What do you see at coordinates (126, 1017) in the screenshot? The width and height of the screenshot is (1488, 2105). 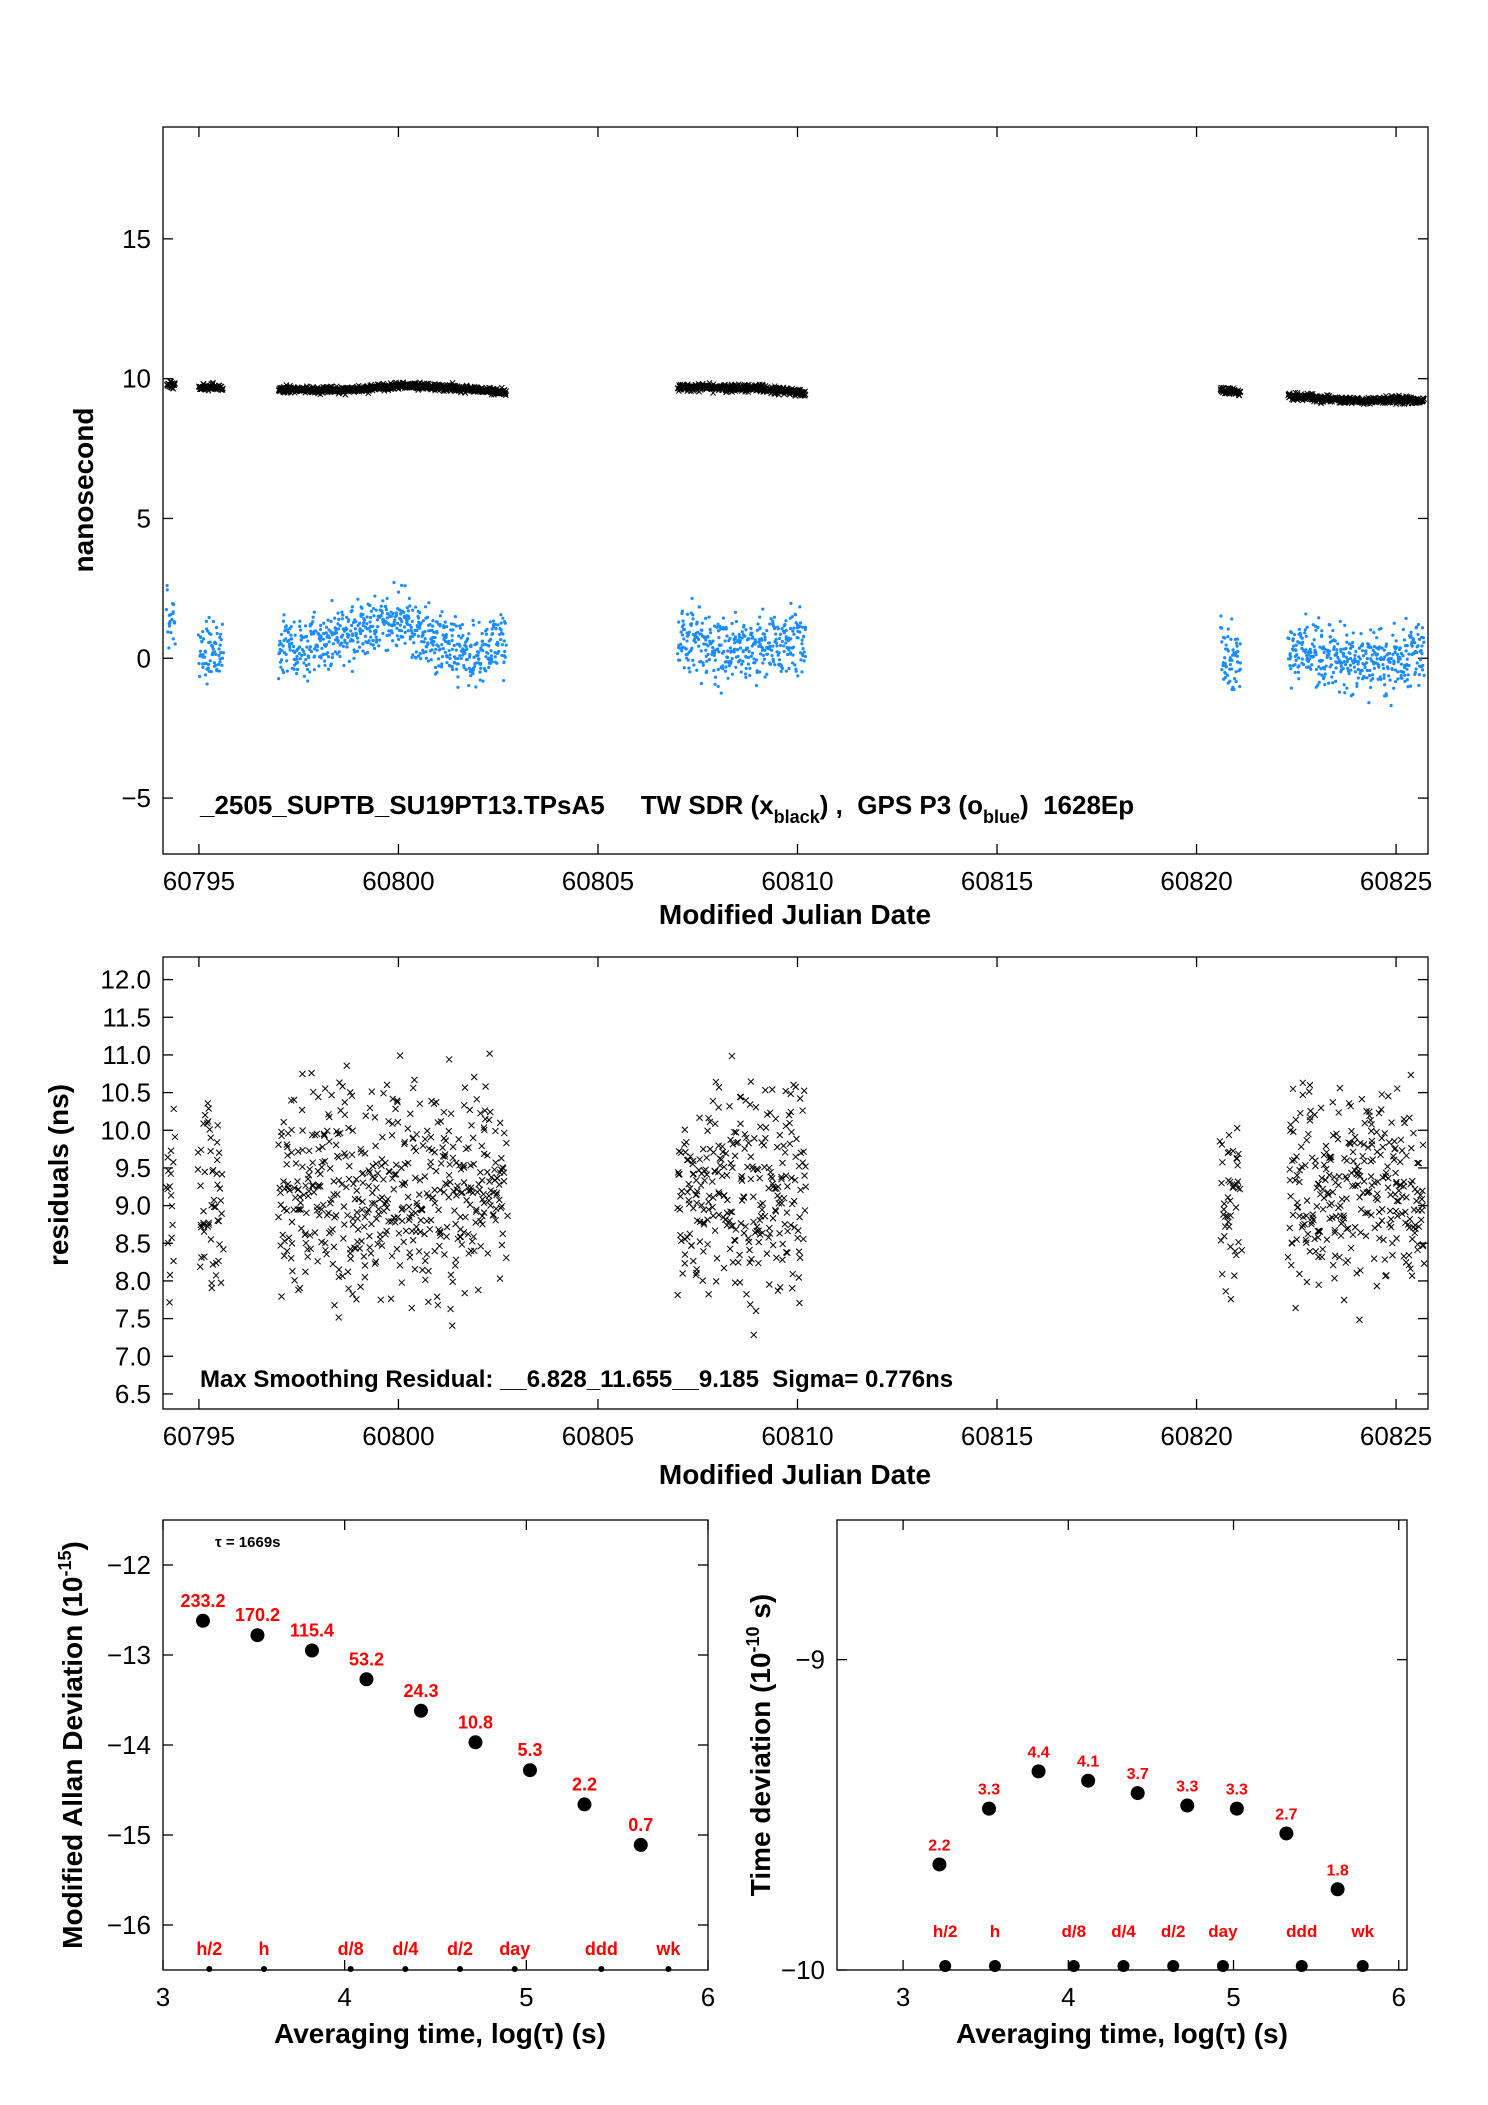 I see `y-tick-label: 11.5` at bounding box center [126, 1017].